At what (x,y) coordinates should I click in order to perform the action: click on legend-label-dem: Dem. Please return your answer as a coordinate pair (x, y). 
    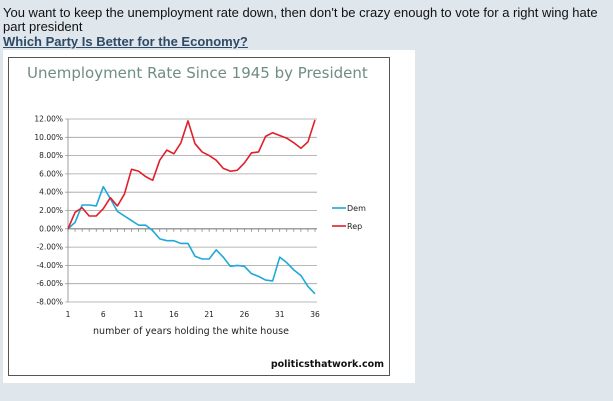
    Looking at the image, I should click on (356, 208).